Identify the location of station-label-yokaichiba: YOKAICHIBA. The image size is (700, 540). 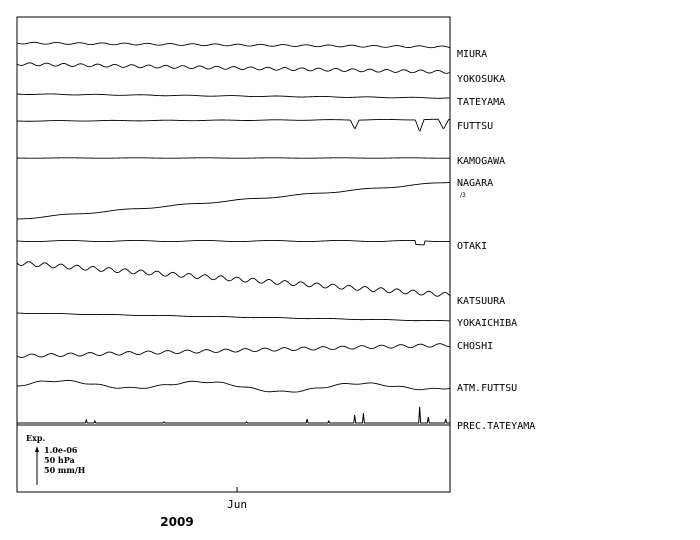
(487, 323).